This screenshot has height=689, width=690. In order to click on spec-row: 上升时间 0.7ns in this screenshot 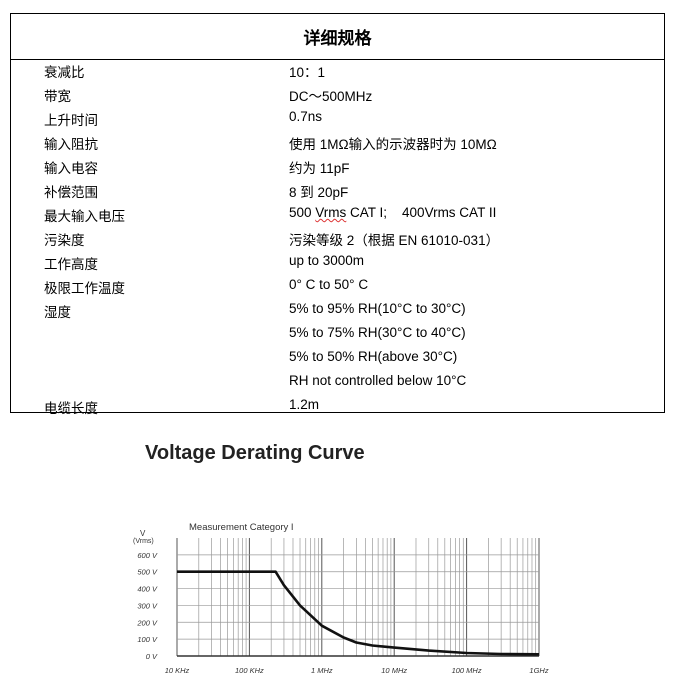, I will do `click(337, 118)`.